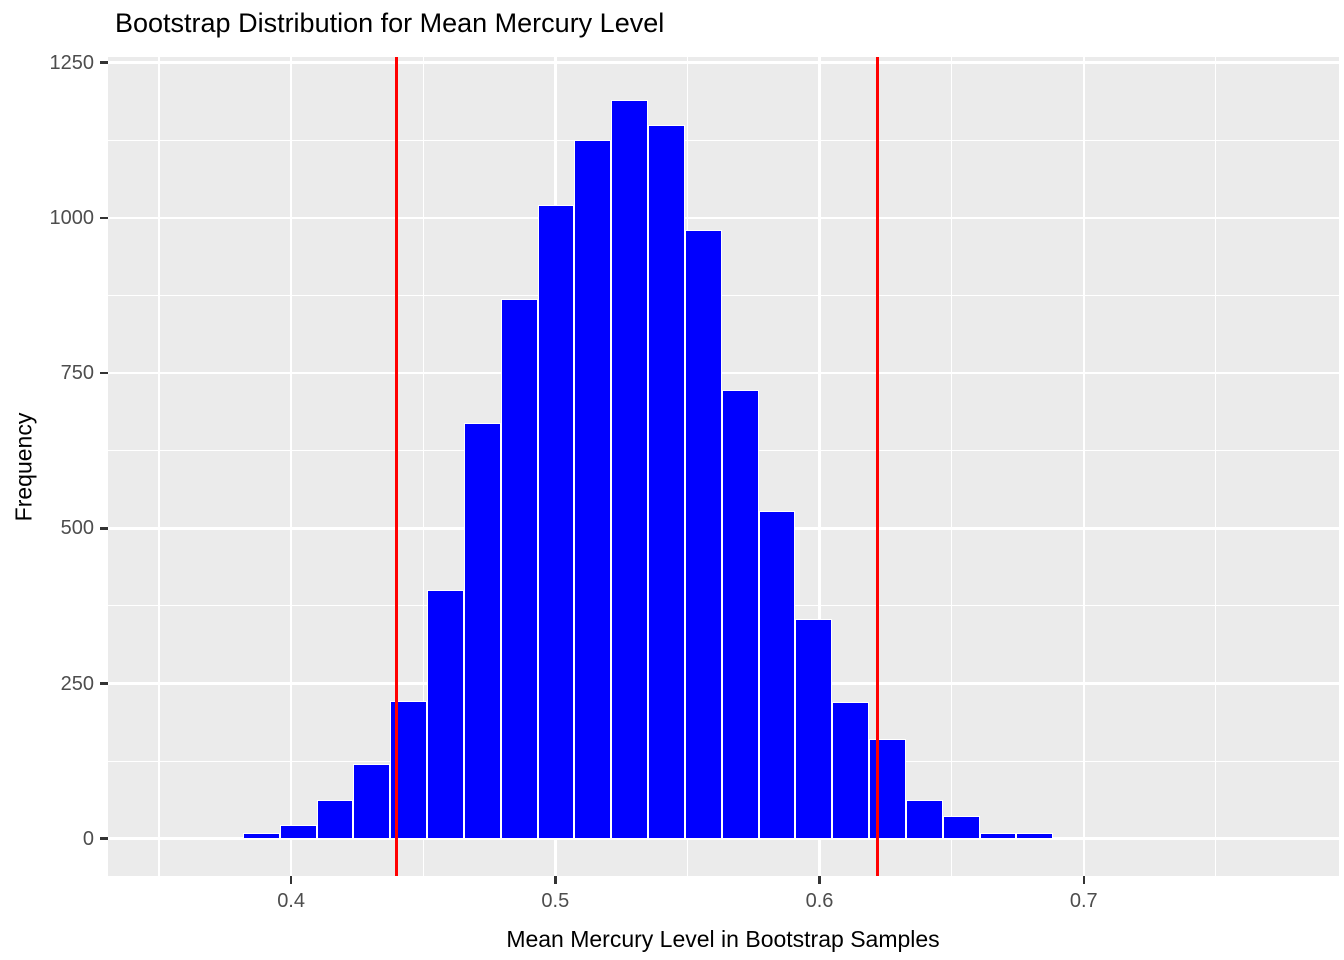 Image resolution: width=1344 pixels, height=960 pixels. What do you see at coordinates (77, 683) in the screenshot?
I see `y-tick-label: 250` at bounding box center [77, 683].